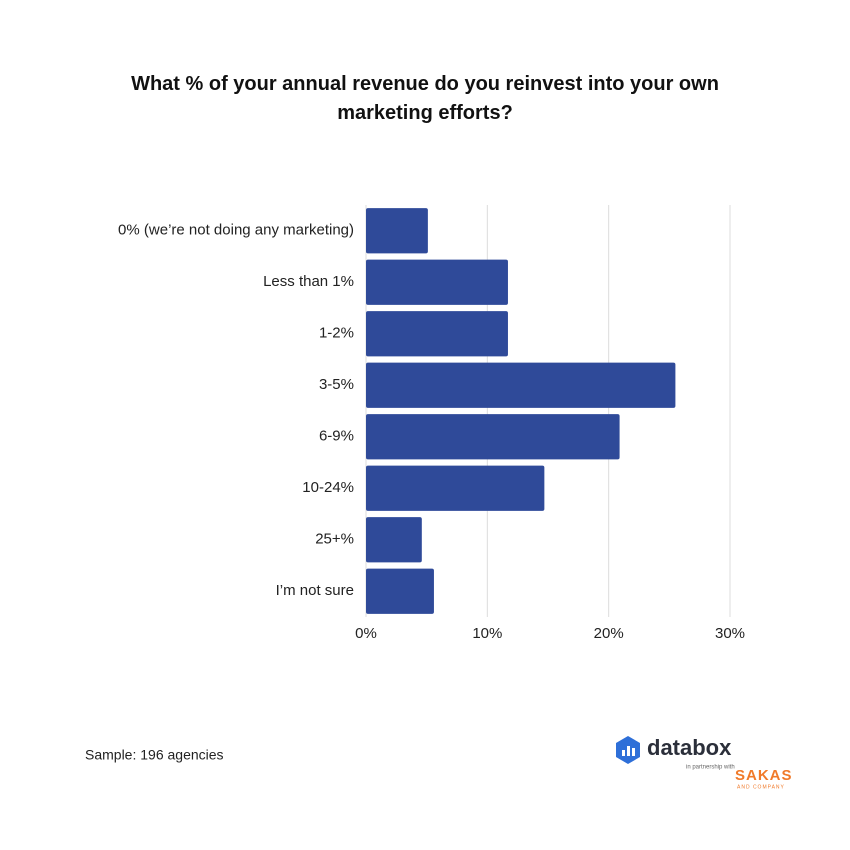 This screenshot has height=850, width=850. I want to click on y-tick-label: 25+%, so click(334, 539).